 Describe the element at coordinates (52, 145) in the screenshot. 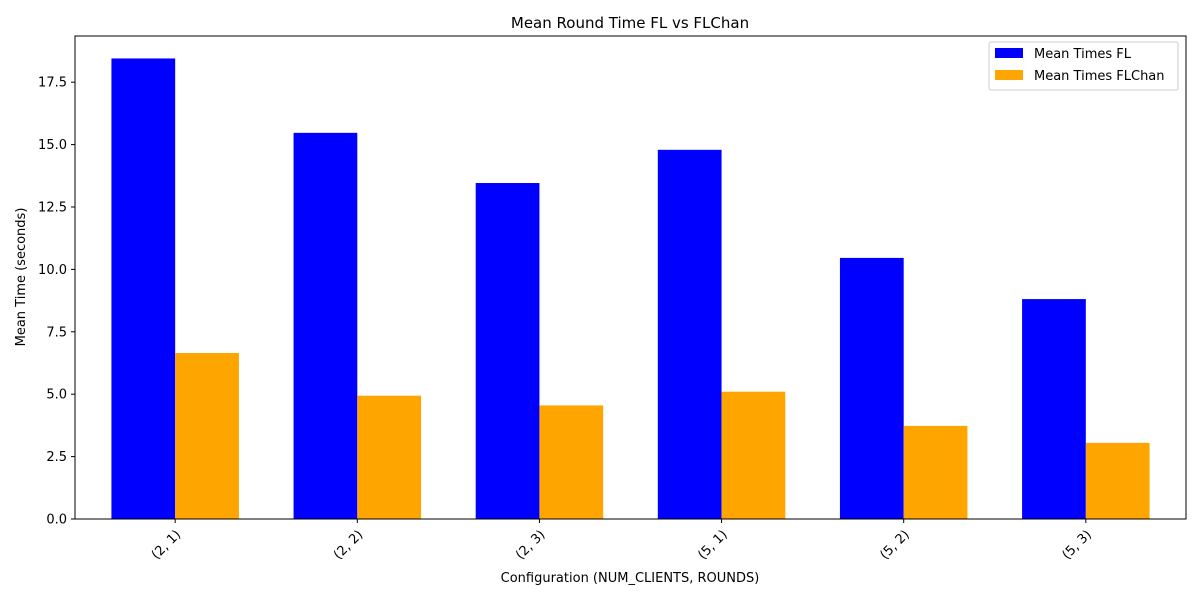

I see `y-tick-label: 15.0` at that location.